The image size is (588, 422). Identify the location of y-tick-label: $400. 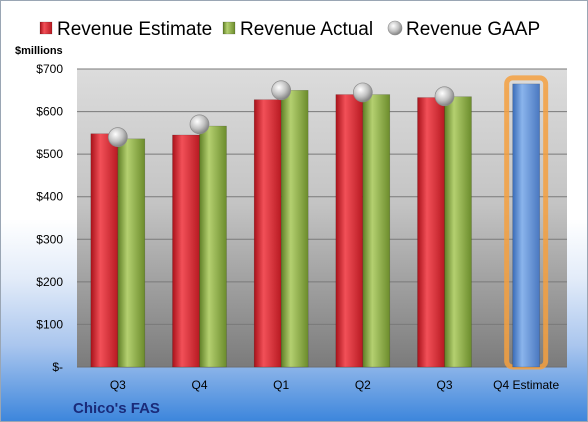
(49, 197).